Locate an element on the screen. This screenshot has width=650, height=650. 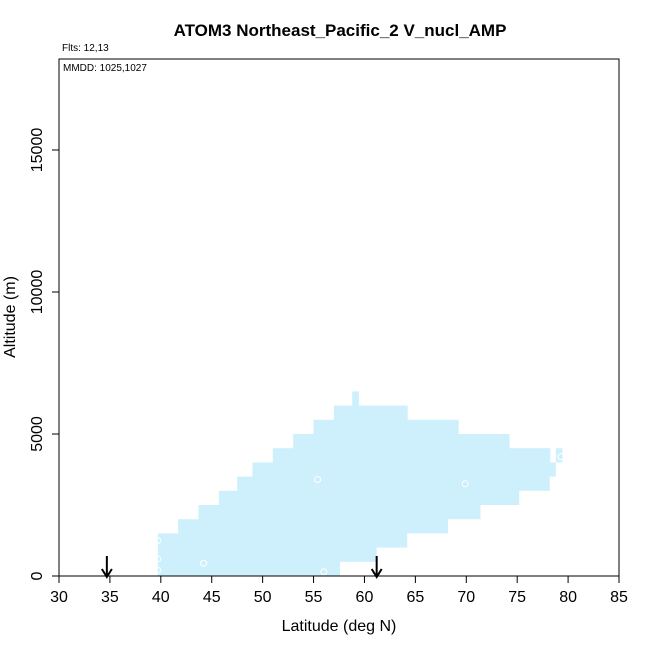
x-tick-label: 75 is located at coordinates (517, 597).